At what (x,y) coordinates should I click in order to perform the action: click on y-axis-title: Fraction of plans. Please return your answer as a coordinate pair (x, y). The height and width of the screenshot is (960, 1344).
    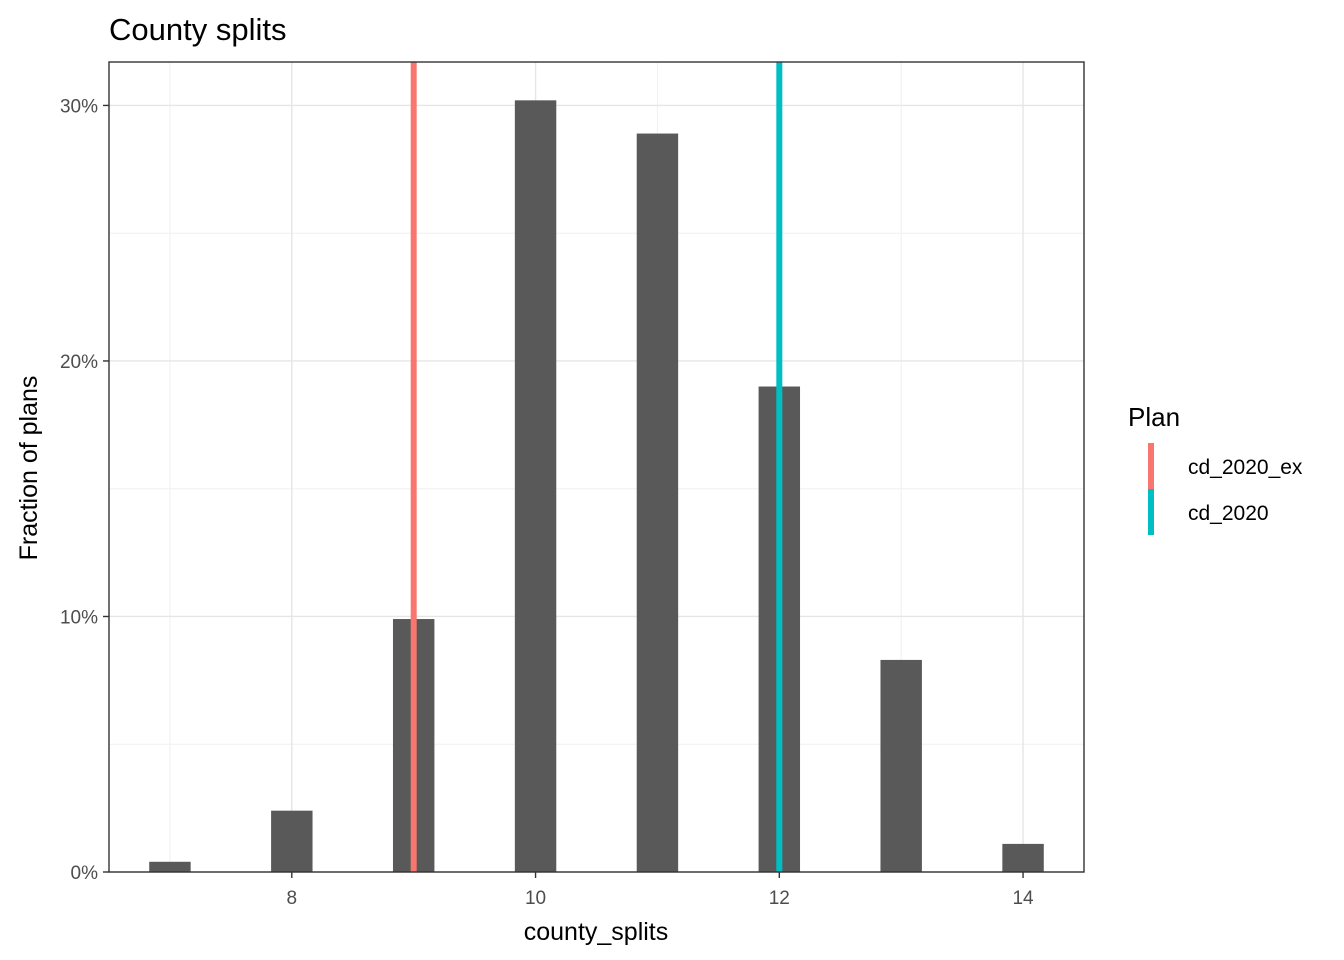
    Looking at the image, I should click on (29, 468).